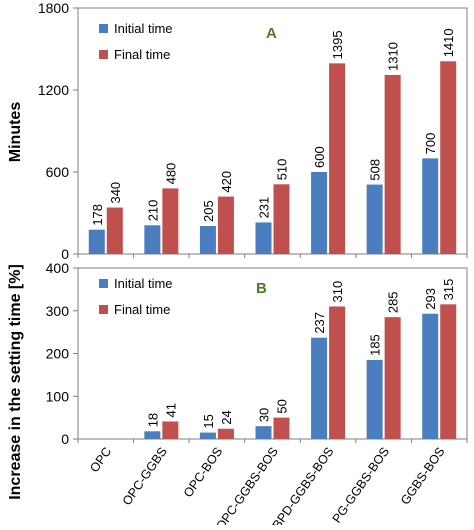  Describe the element at coordinates (53, 90) in the screenshot. I see `panel-a-y-tick-label: 1200` at that location.